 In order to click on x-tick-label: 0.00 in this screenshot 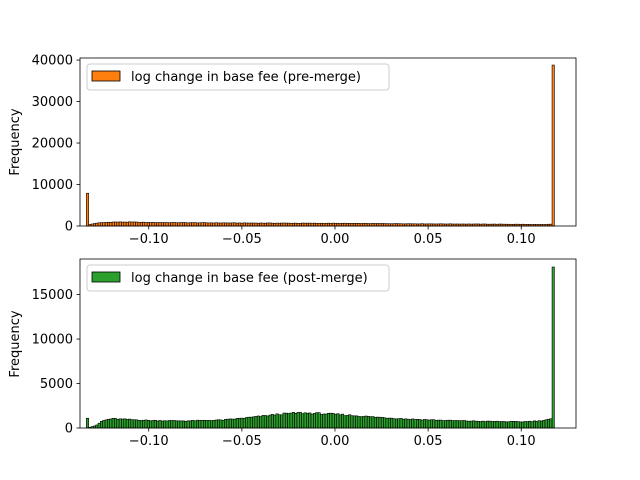, I will do `click(335, 239)`.